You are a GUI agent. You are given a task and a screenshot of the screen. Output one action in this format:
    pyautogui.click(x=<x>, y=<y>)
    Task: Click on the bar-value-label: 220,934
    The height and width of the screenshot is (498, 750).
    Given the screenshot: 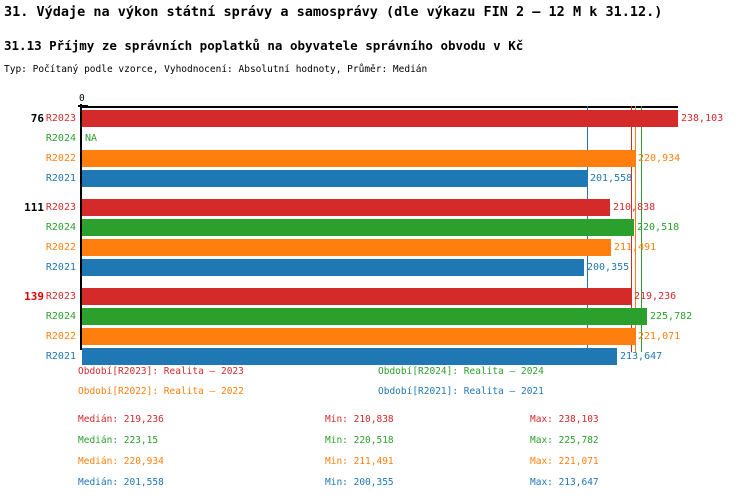 What is the action you would take?
    pyautogui.click(x=659, y=158)
    